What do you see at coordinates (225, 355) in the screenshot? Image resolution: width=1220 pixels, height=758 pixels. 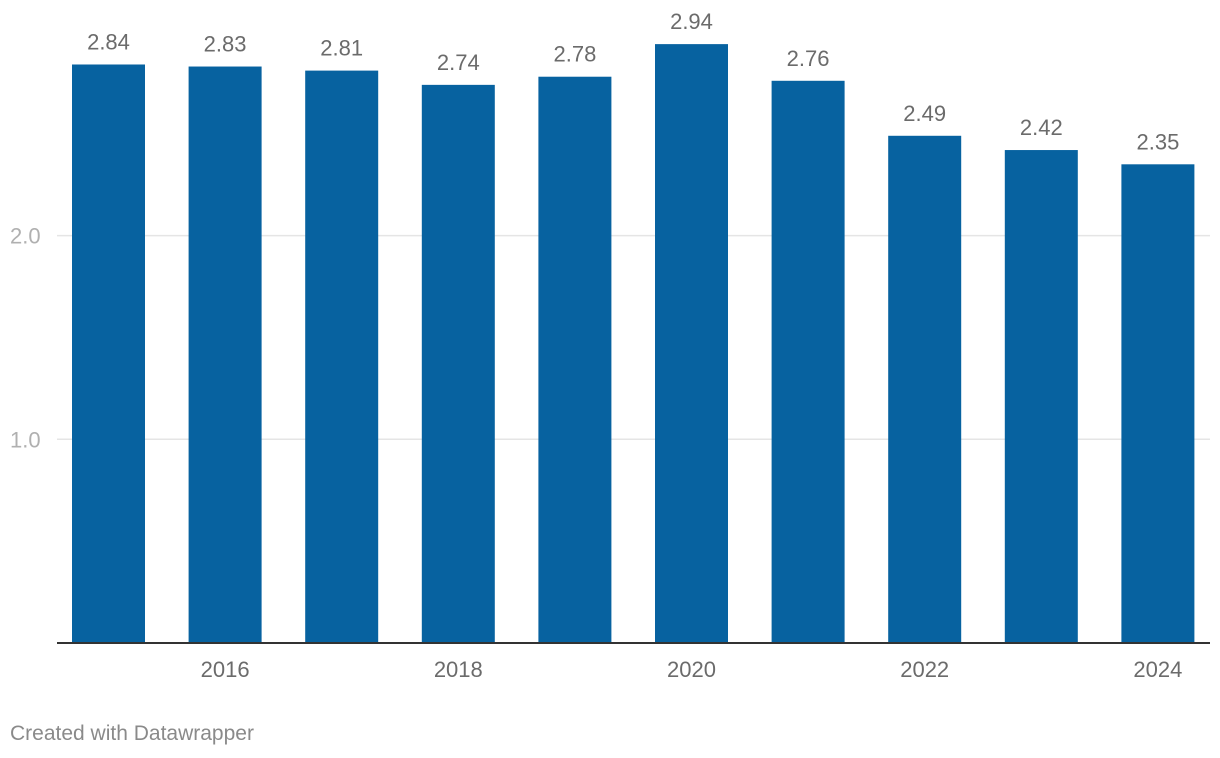 I see `bar-2016` at bounding box center [225, 355].